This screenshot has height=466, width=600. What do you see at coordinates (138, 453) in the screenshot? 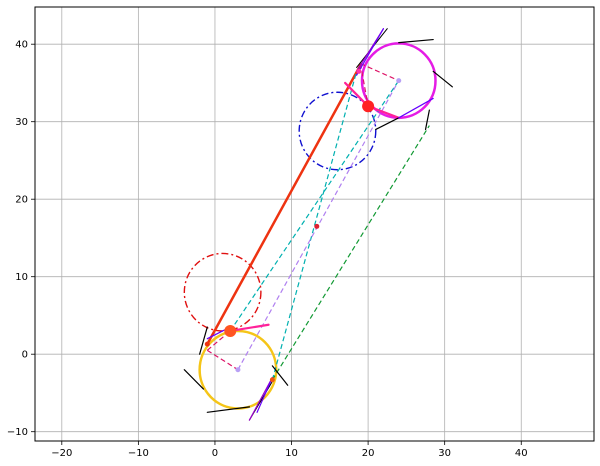
I see `x-tick-label: −10` at bounding box center [138, 453].